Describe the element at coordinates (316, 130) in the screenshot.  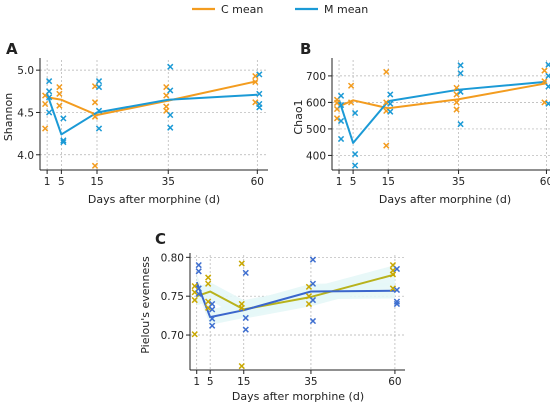
I see `panel-b-ytick-label-1: 500` at that location.